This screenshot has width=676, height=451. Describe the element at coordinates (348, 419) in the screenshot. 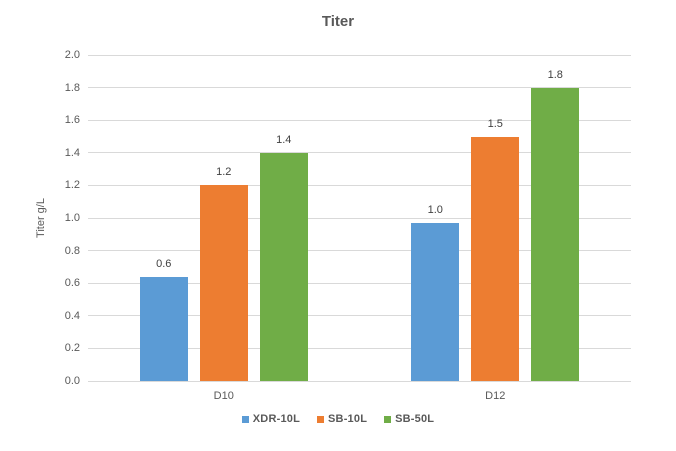

I see `legend-label: SB-10L` at that location.